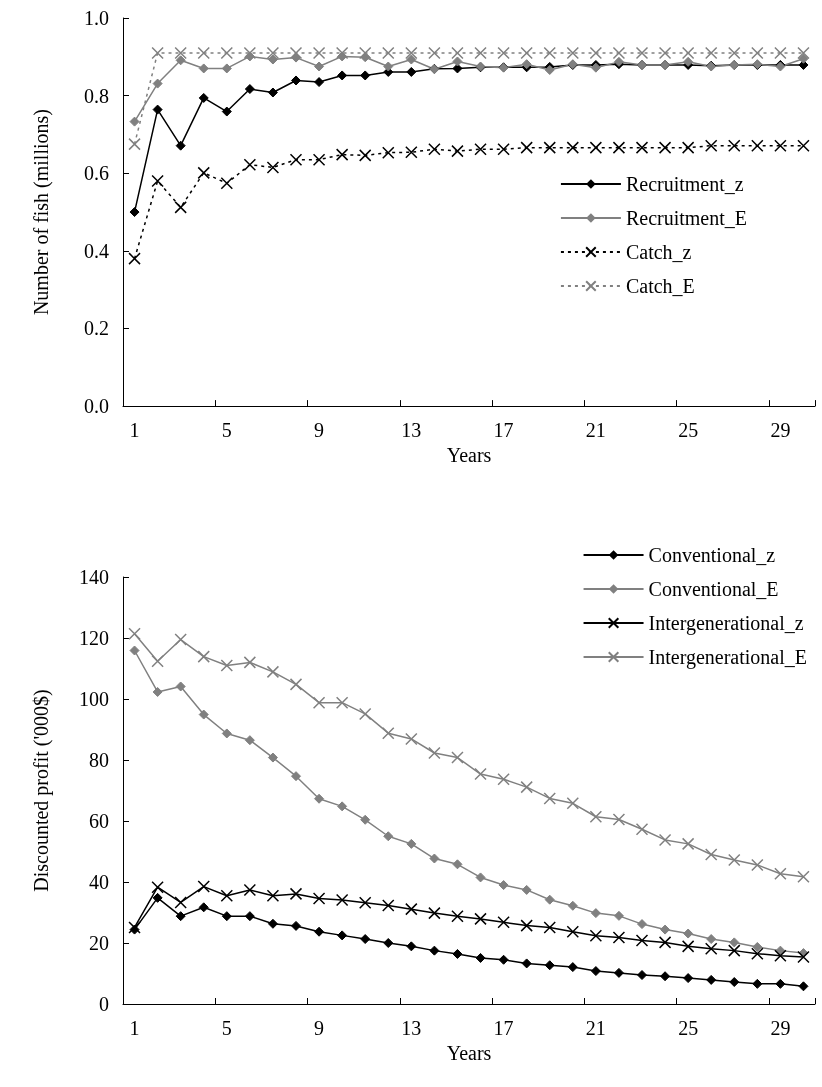 Image resolution: width=822 pixels, height=1087 pixels. What do you see at coordinates (660, 286) in the screenshot?
I see `legend-label: Catch_E` at bounding box center [660, 286].